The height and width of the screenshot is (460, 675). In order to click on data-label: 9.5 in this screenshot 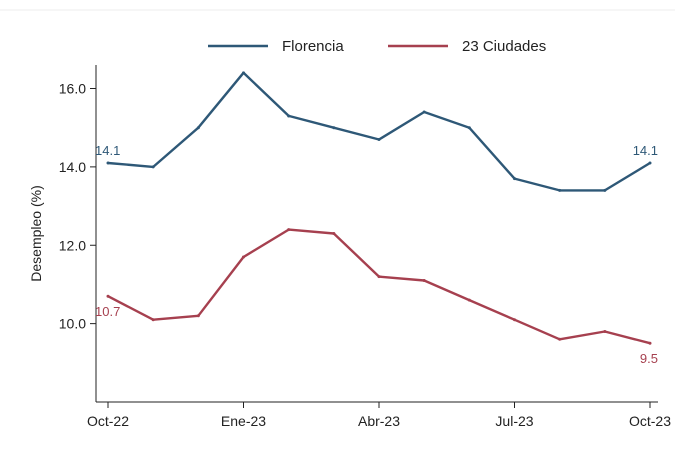, I will do `click(649, 358)`.